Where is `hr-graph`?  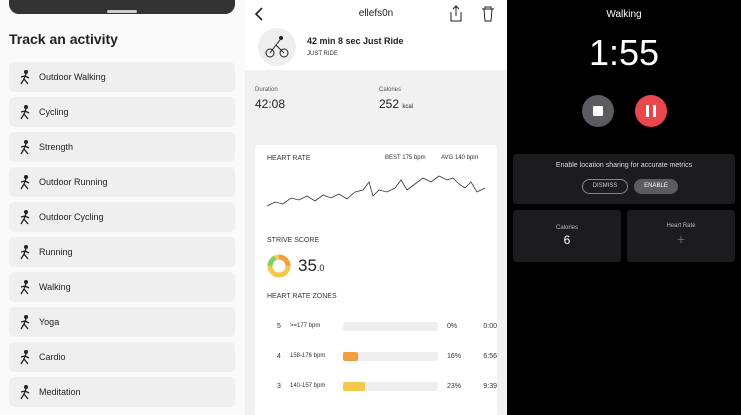 hr-graph is located at coordinates (376, 191).